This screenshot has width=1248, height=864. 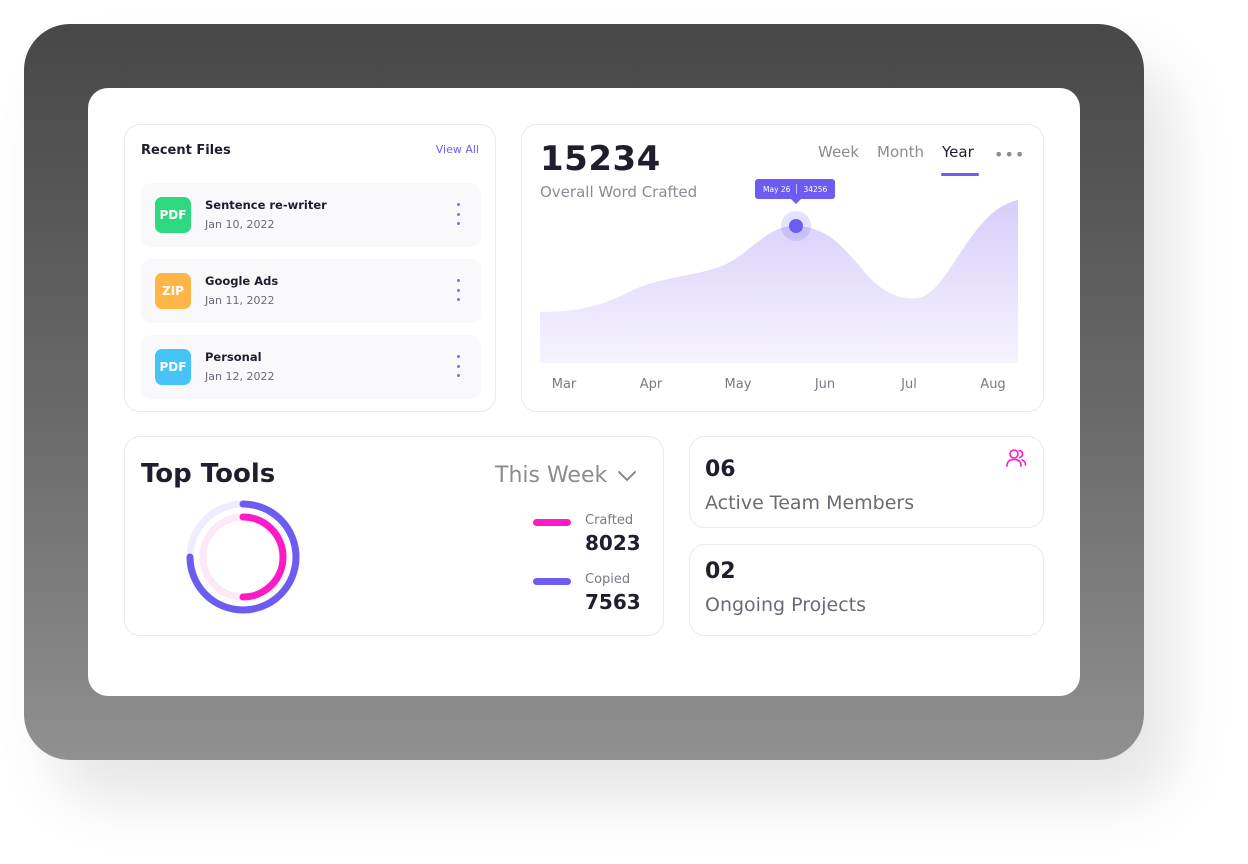 What do you see at coordinates (457, 149) in the screenshot?
I see `view-all-link: View All` at bounding box center [457, 149].